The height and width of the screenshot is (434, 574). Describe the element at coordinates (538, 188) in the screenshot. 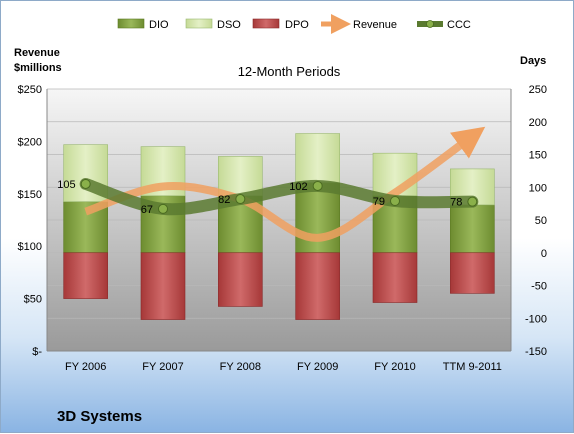

I see `right-tick-label: 100` at that location.